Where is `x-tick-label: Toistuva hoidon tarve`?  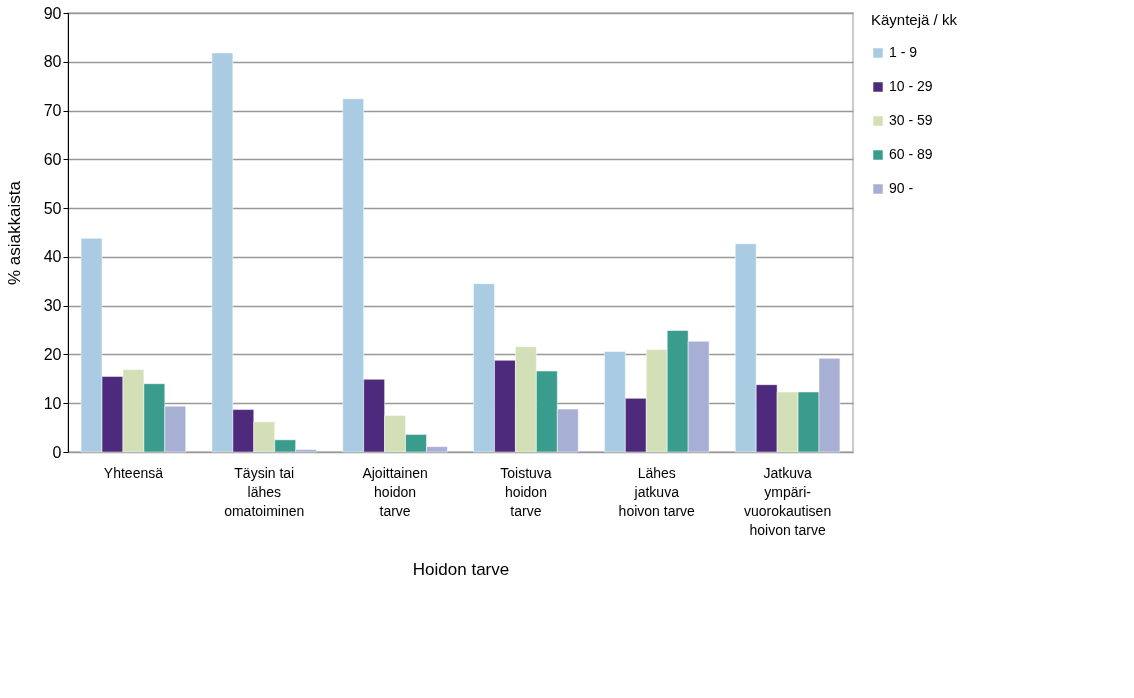 x-tick-label: Toistuva hoidon tarve is located at coordinates (526, 491).